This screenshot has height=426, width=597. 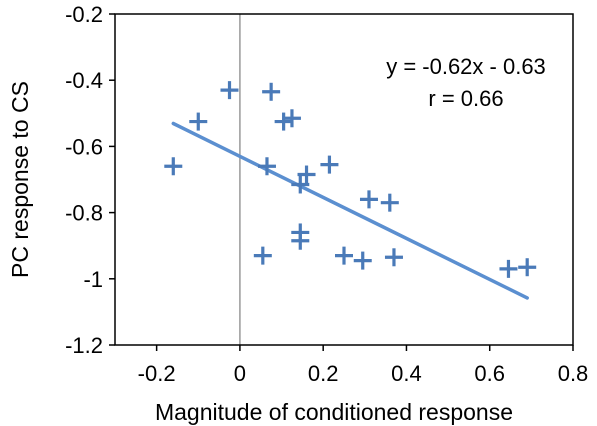 I want to click on correlation-label: r = 0.66, so click(x=465, y=98).